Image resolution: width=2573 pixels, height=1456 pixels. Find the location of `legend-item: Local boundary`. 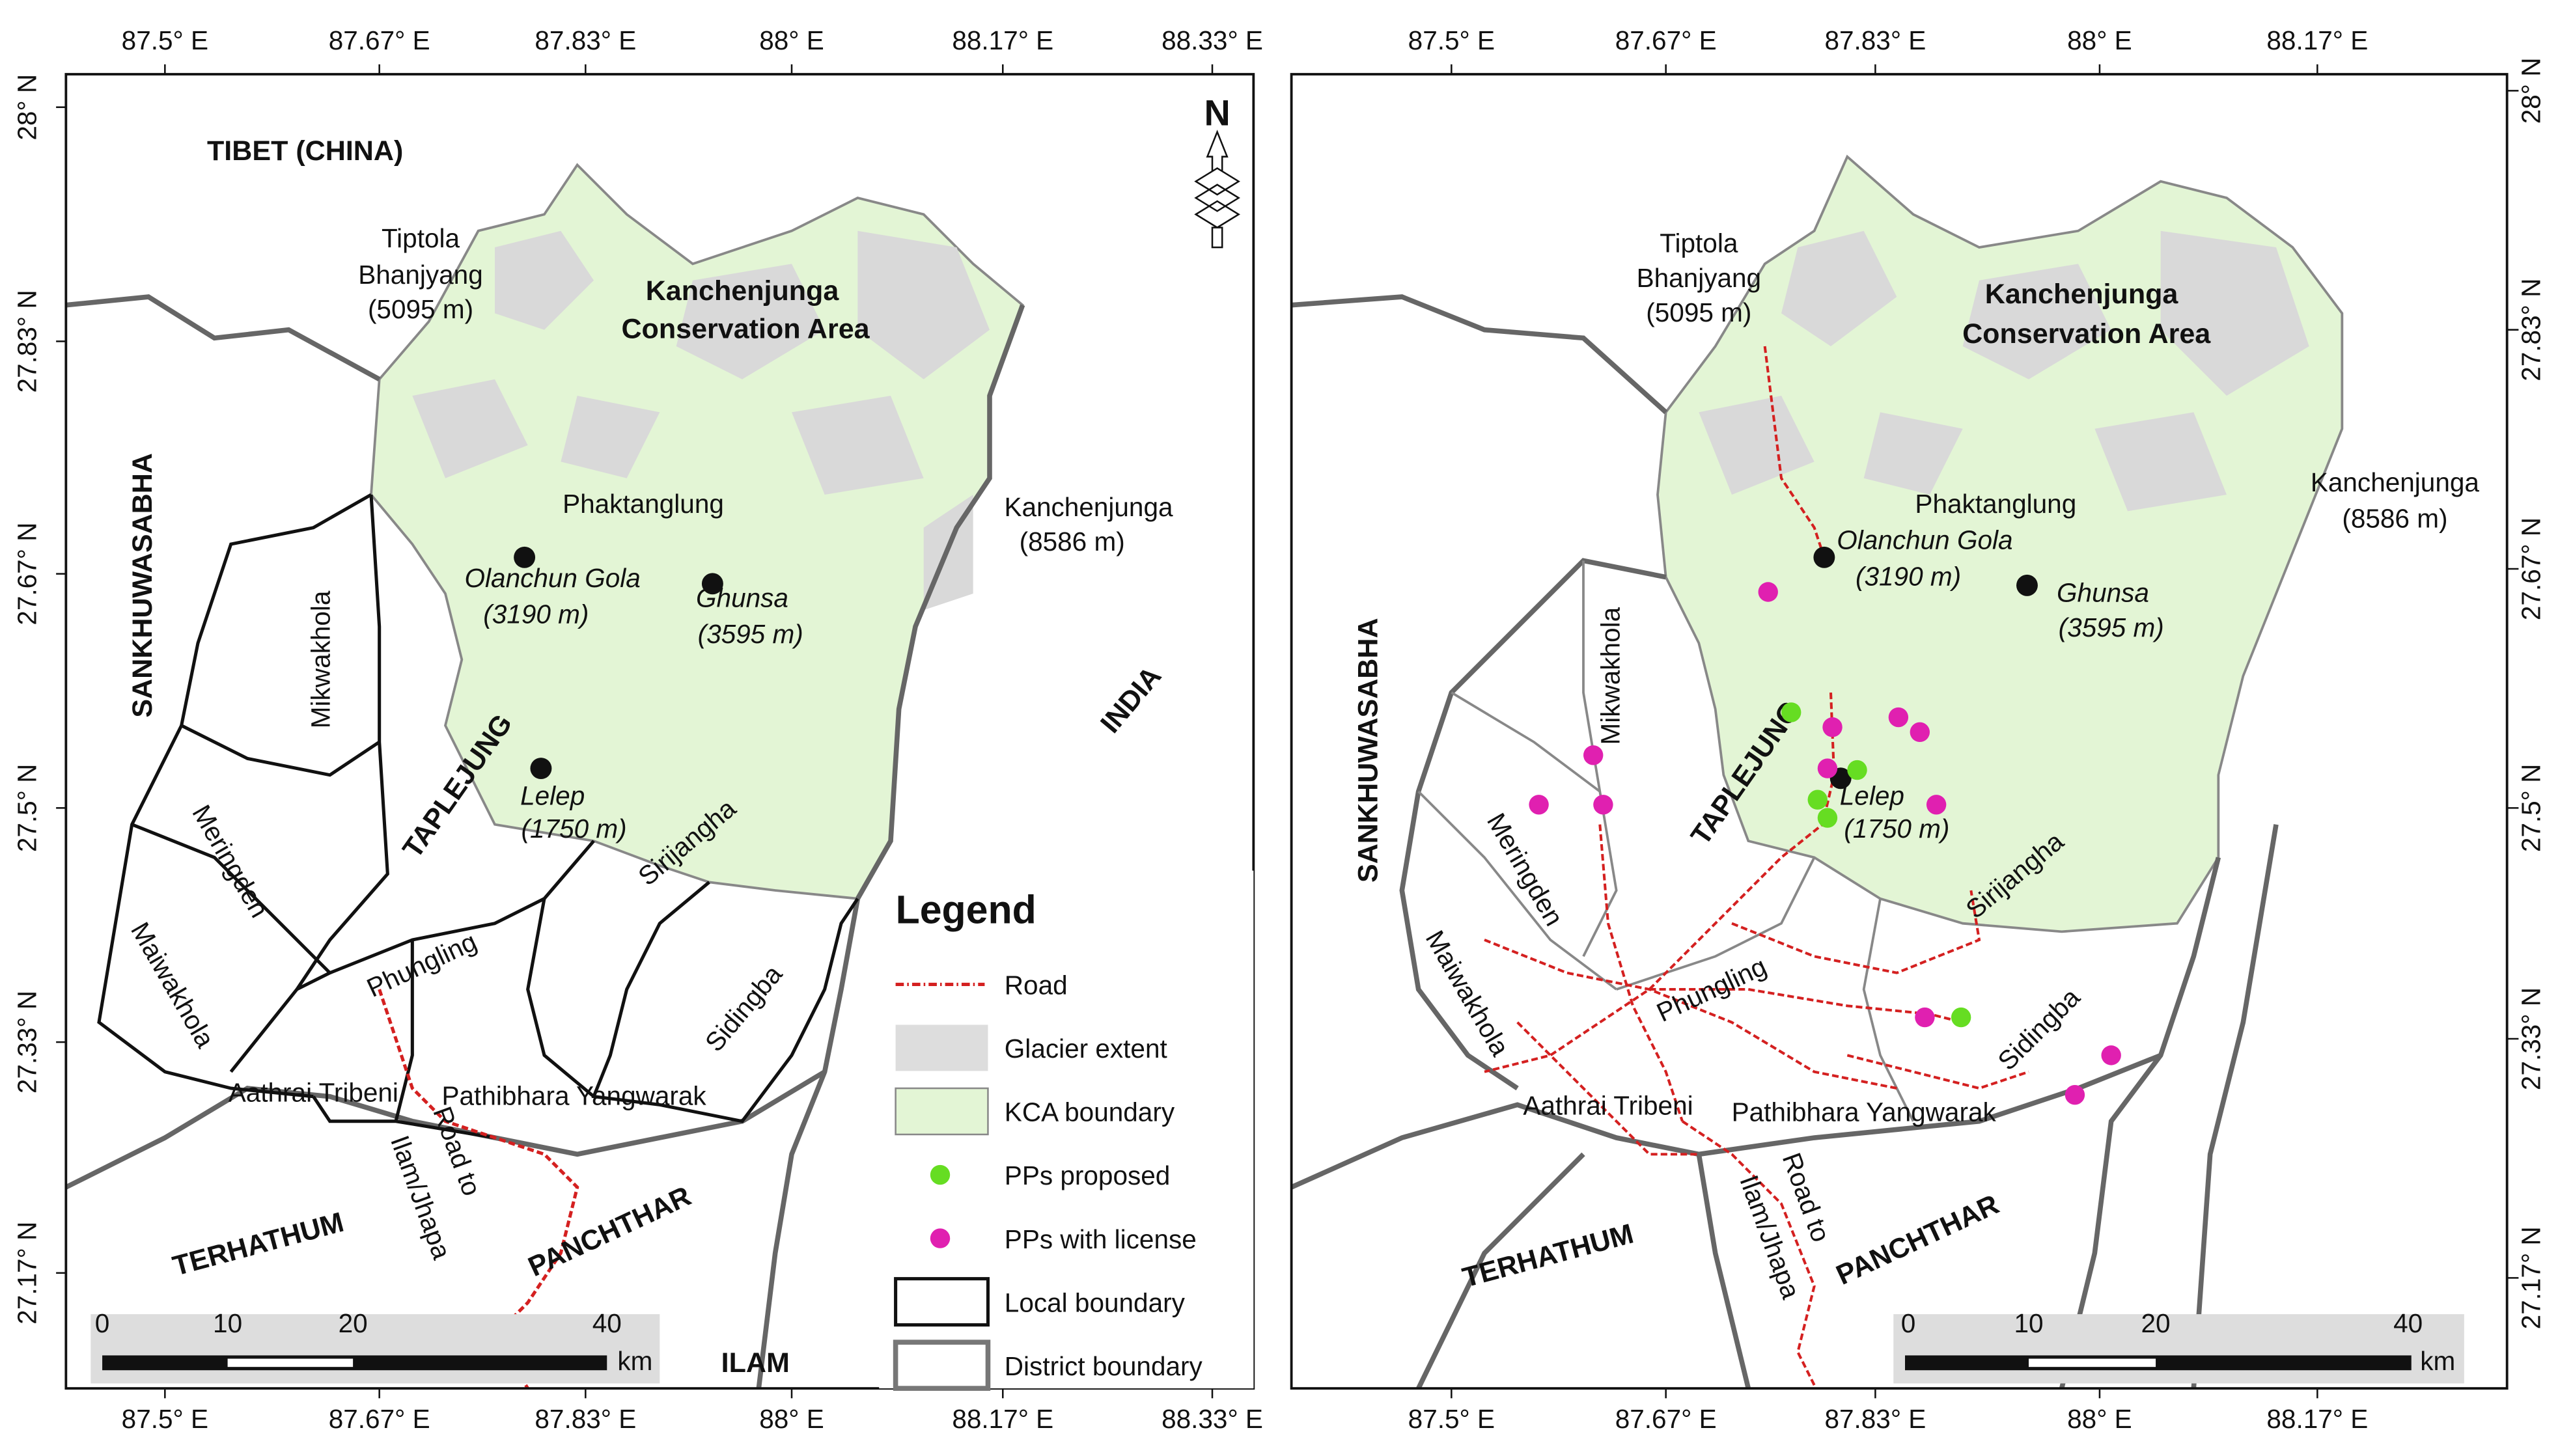

legend-item: Local boundary is located at coordinates (1040, 1302).